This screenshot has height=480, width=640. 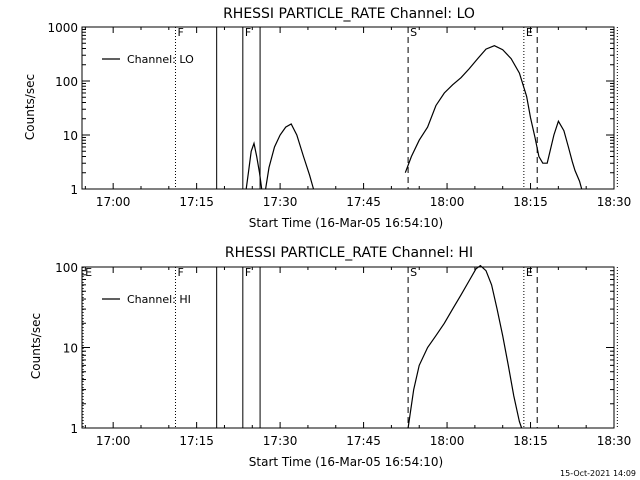 I want to click on chart-title: RHESSI PARTICLE_RATE Channel: HI, so click(x=349, y=253).